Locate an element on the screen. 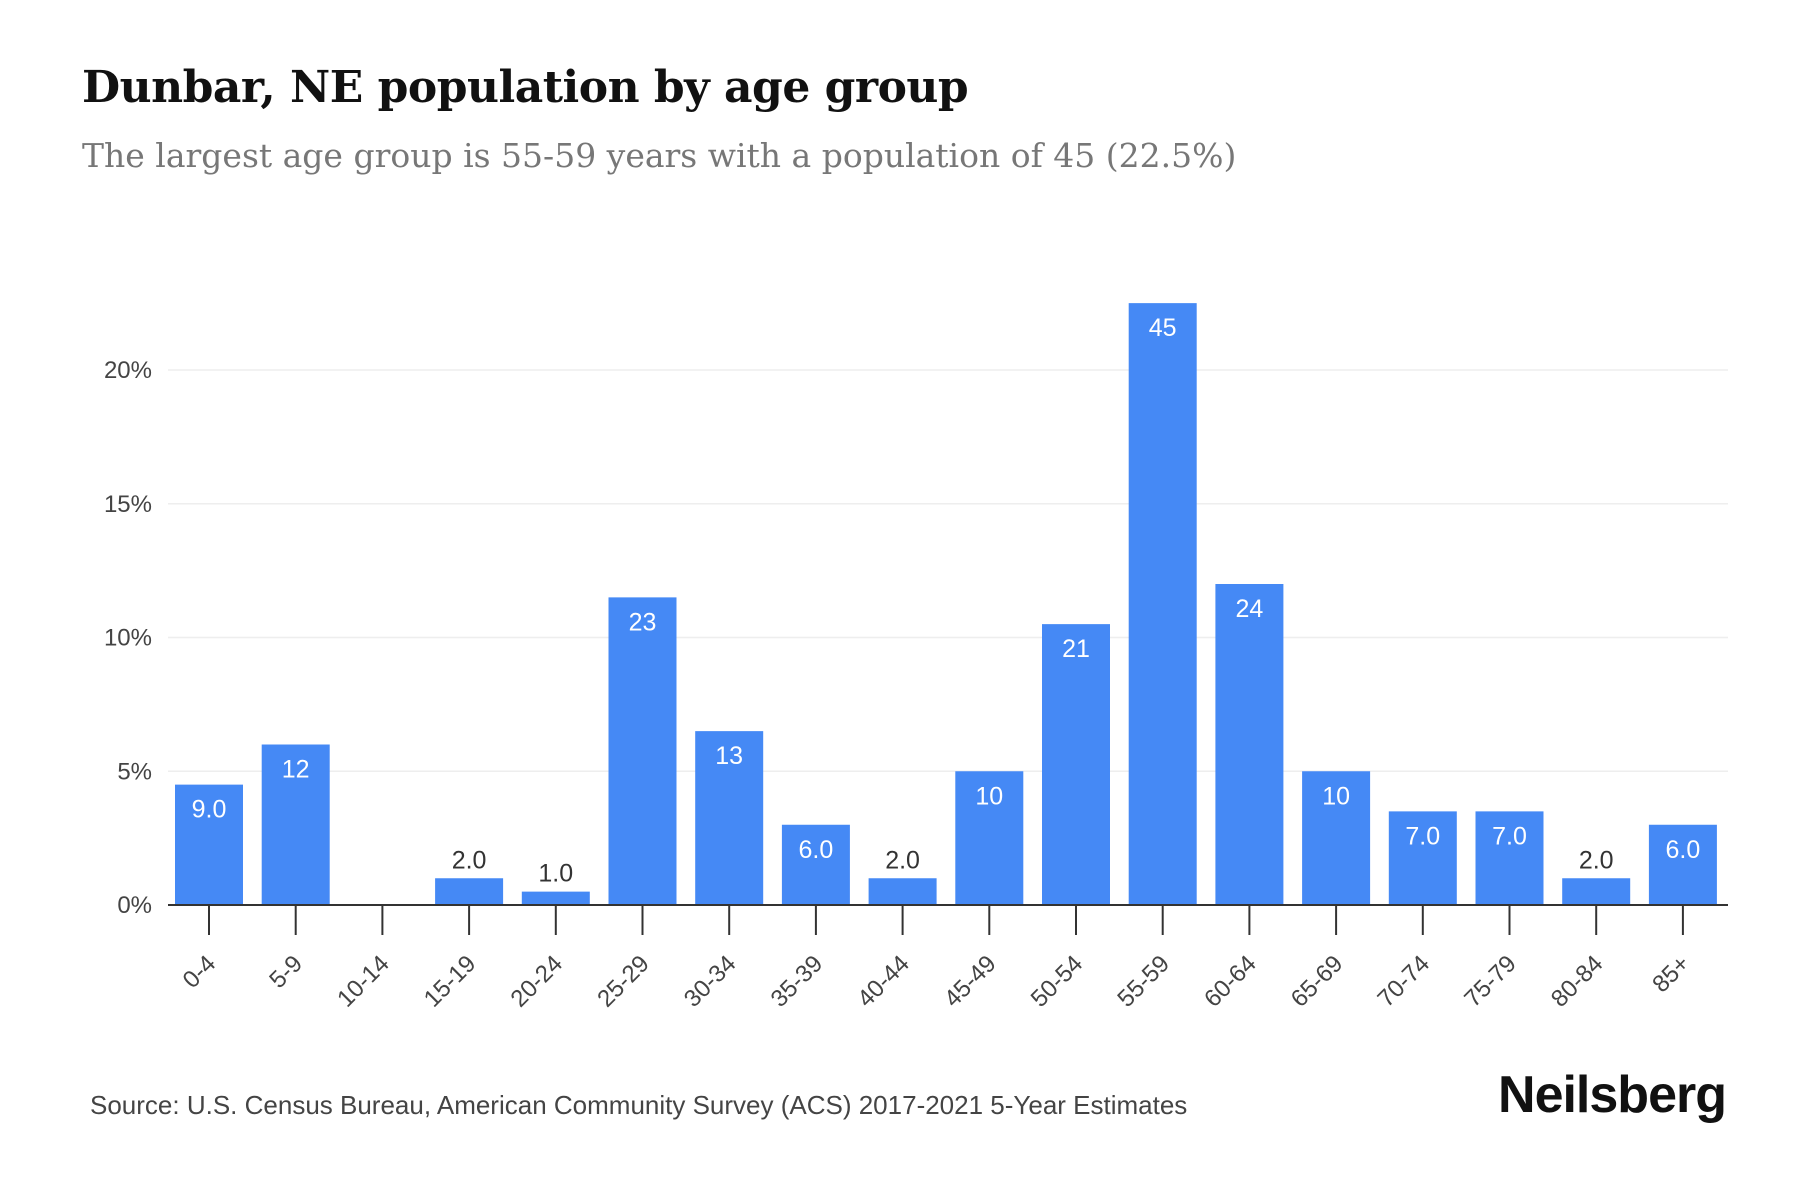 This screenshot has height=1200, width=1800. x-tick-label: 80-84 is located at coordinates (1577, 981).